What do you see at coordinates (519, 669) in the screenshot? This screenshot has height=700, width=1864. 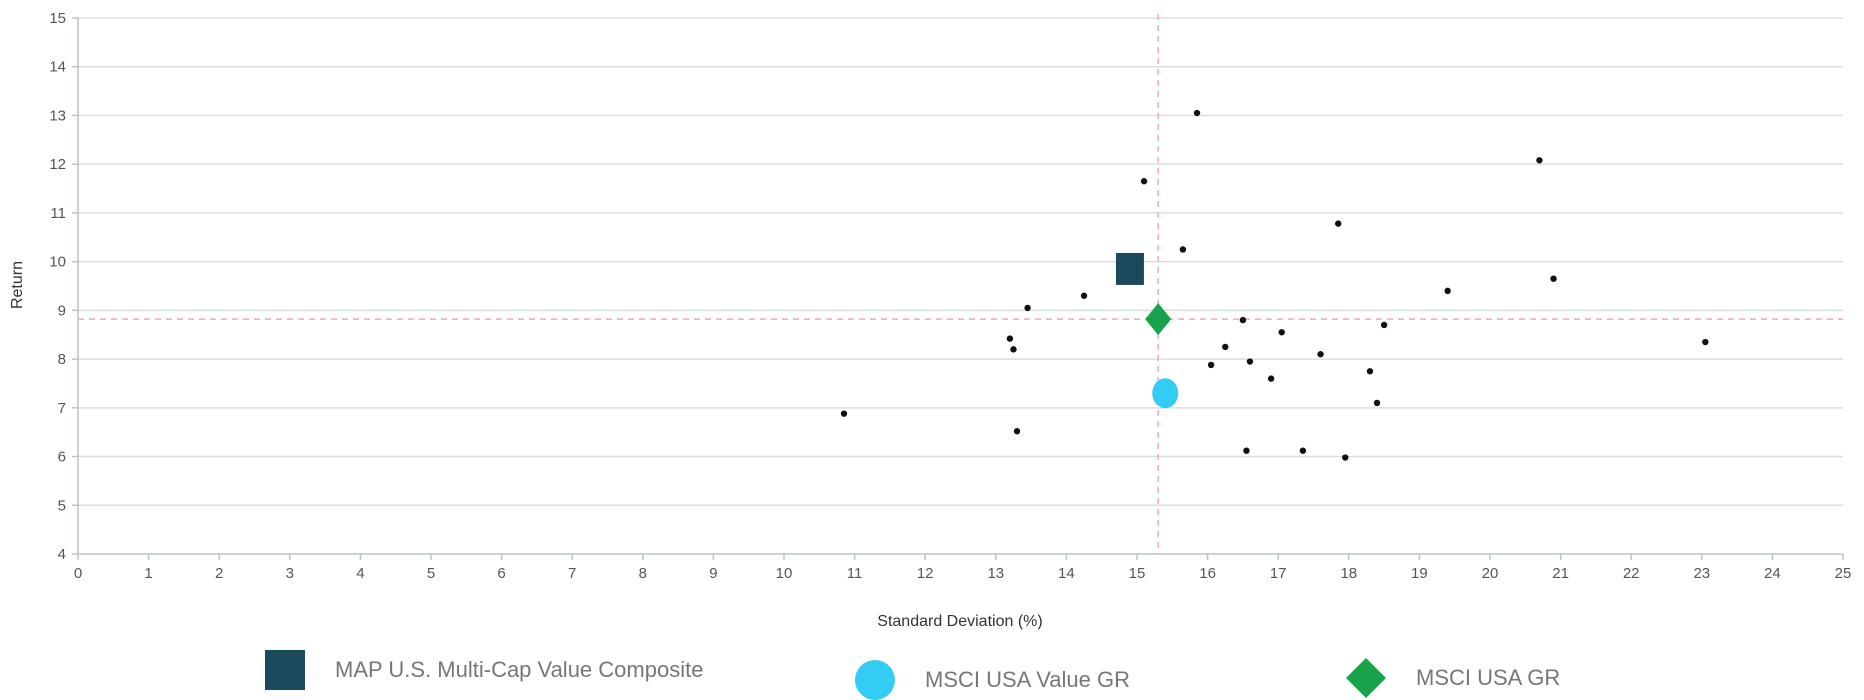 I see `legend-label-composite: MAP U.S. Multi-Cap Value Composite` at bounding box center [519, 669].